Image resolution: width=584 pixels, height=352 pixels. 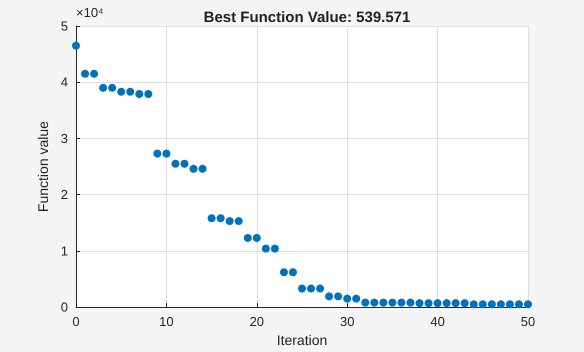 I want to click on x-axis-title: Iteration, so click(x=302, y=340).